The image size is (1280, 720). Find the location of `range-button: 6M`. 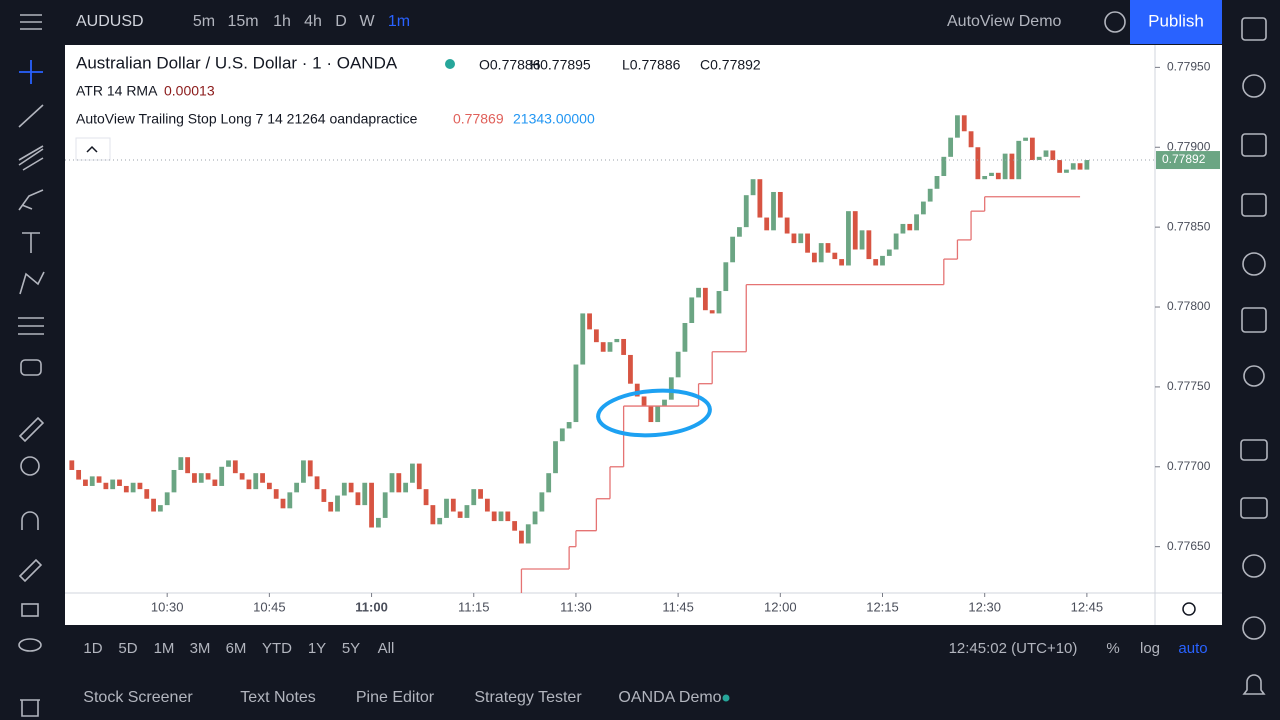

range-button: 6M is located at coordinates (236, 648).